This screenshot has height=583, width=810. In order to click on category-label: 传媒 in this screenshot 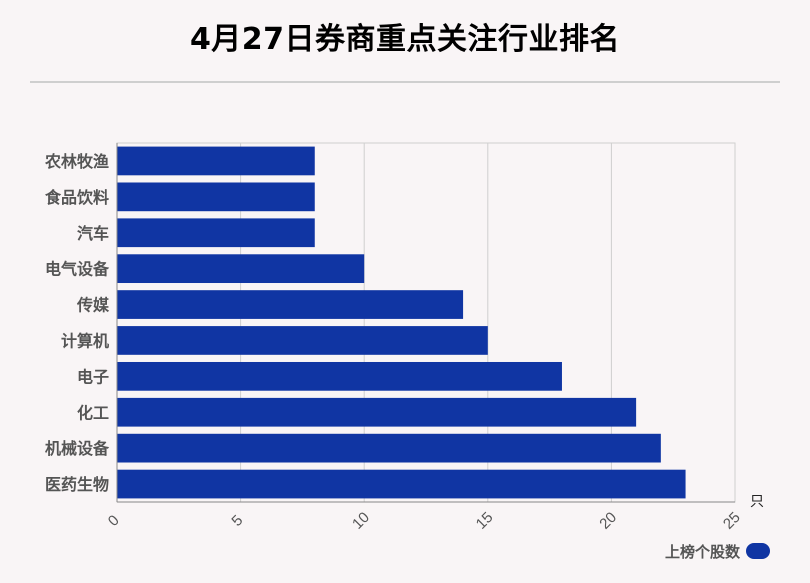, I will do `click(93, 305)`.